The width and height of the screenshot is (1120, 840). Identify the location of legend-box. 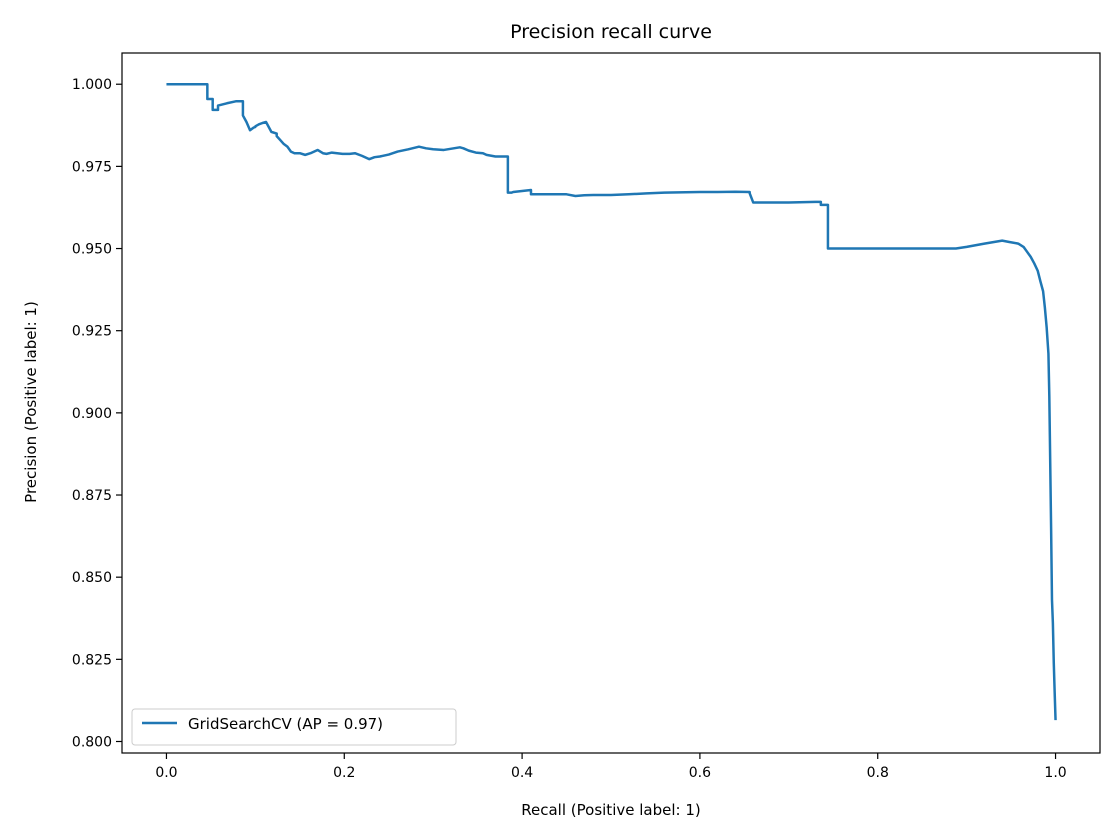
(294, 727).